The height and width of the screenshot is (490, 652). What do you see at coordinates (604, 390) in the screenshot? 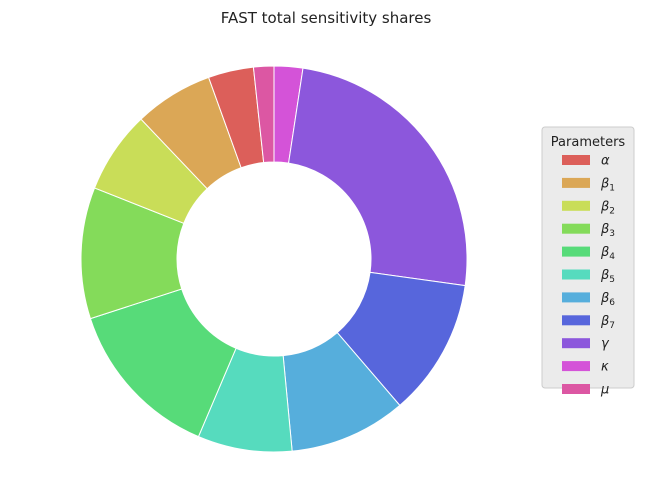
I see `legend-label: μ` at bounding box center [604, 390].